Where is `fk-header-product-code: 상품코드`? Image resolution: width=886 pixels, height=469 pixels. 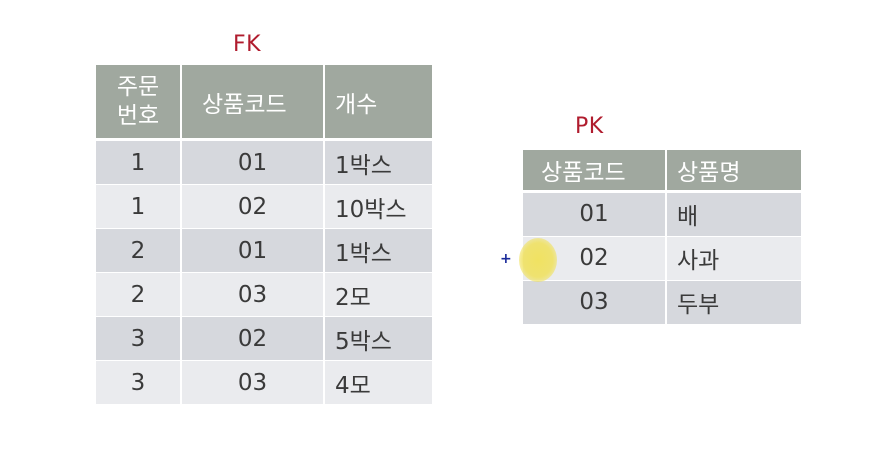 fk-header-product-code: 상품코드 is located at coordinates (253, 103).